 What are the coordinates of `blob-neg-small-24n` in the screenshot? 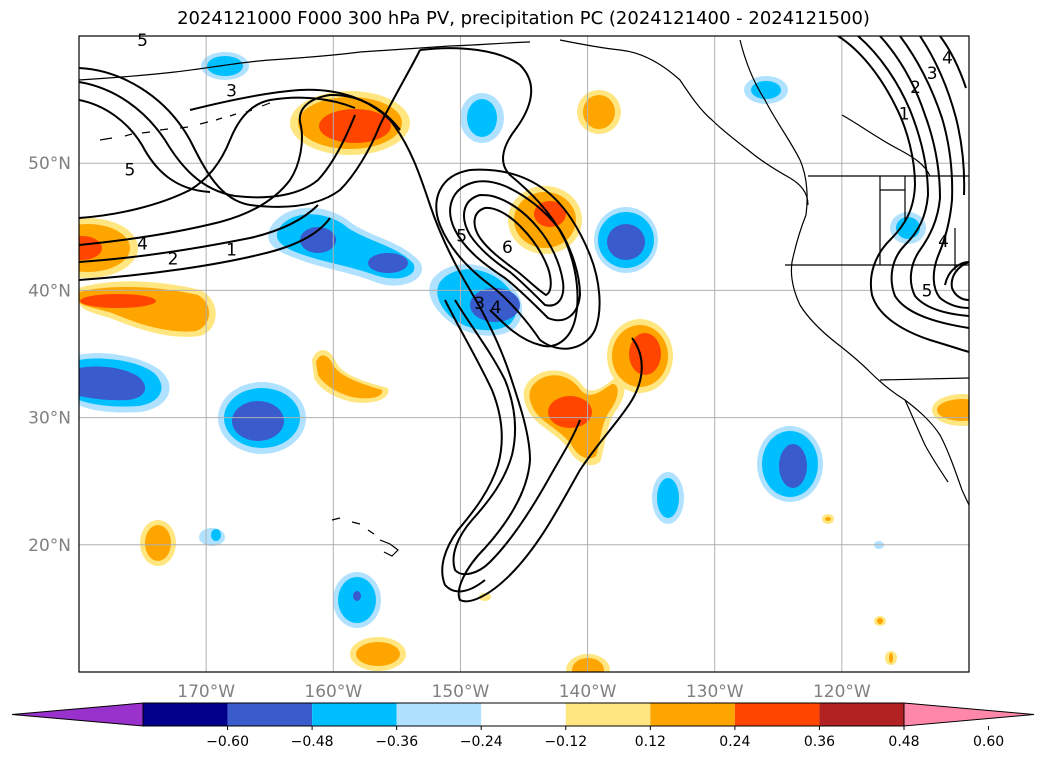 It's located at (668, 498).